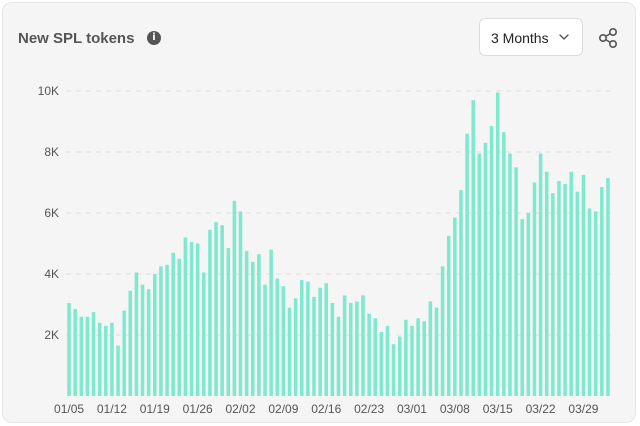 The height and width of the screenshot is (426, 640). What do you see at coordinates (564, 37) in the screenshot?
I see `chevron-down-icon` at bounding box center [564, 37].